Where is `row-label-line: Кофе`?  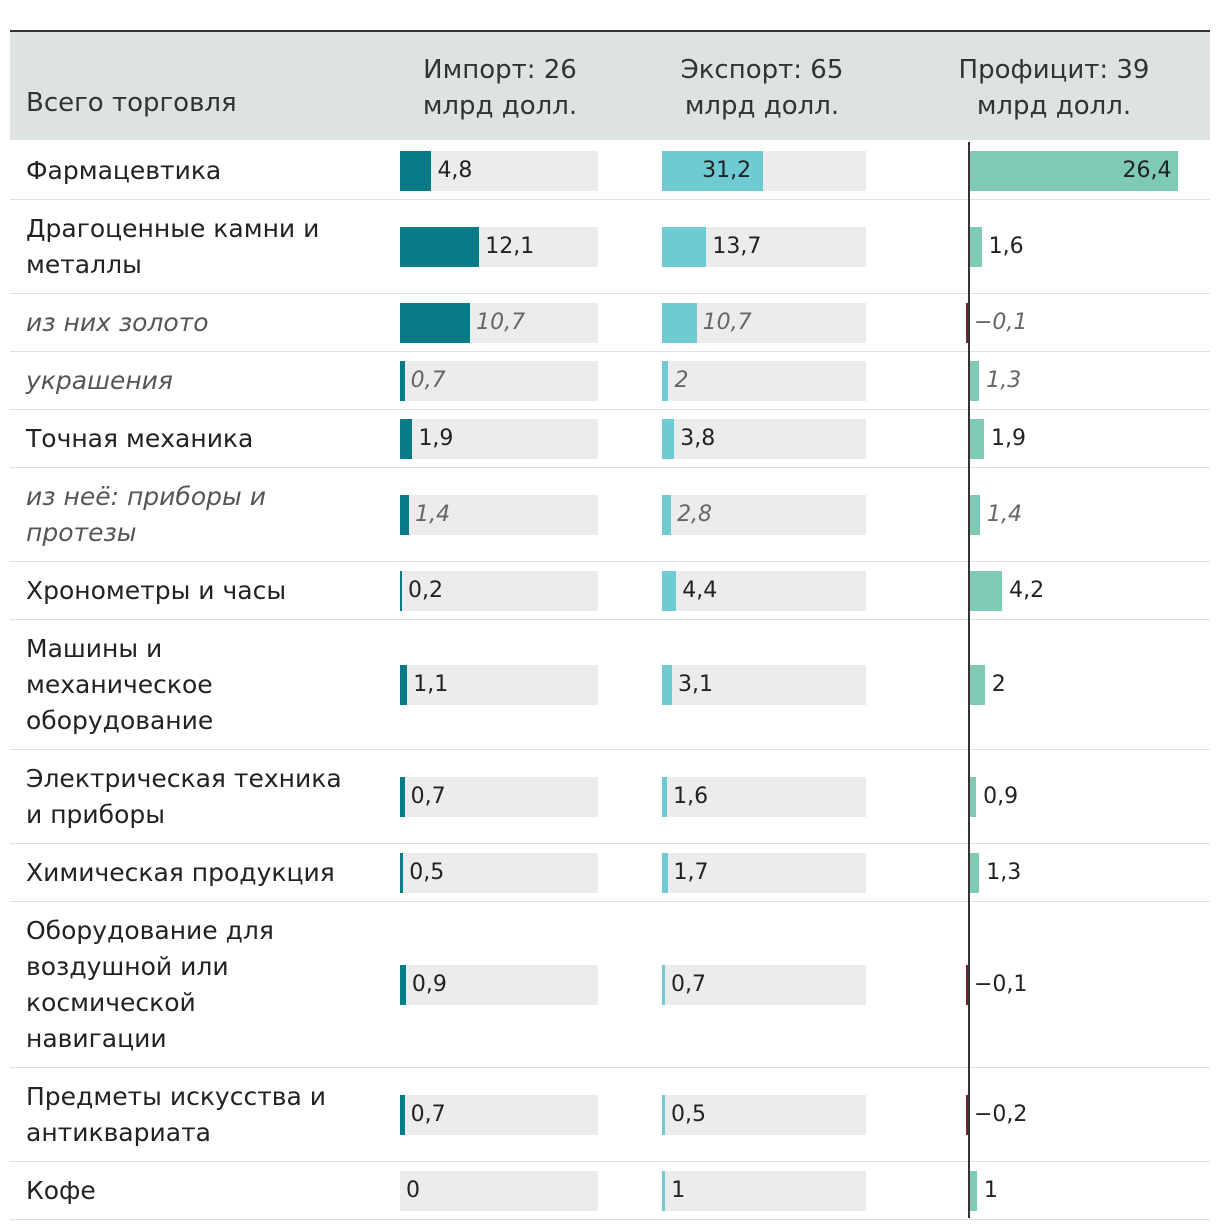 row-label-line: Кофе is located at coordinates (61, 1190).